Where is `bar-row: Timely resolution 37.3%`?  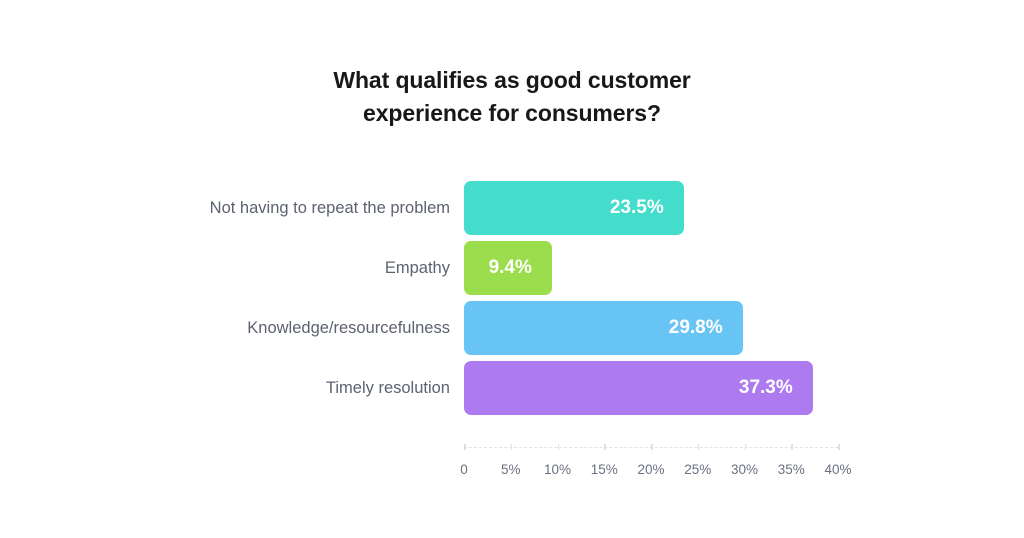 bar-row: Timely resolution 37.3% is located at coordinates (582, 388).